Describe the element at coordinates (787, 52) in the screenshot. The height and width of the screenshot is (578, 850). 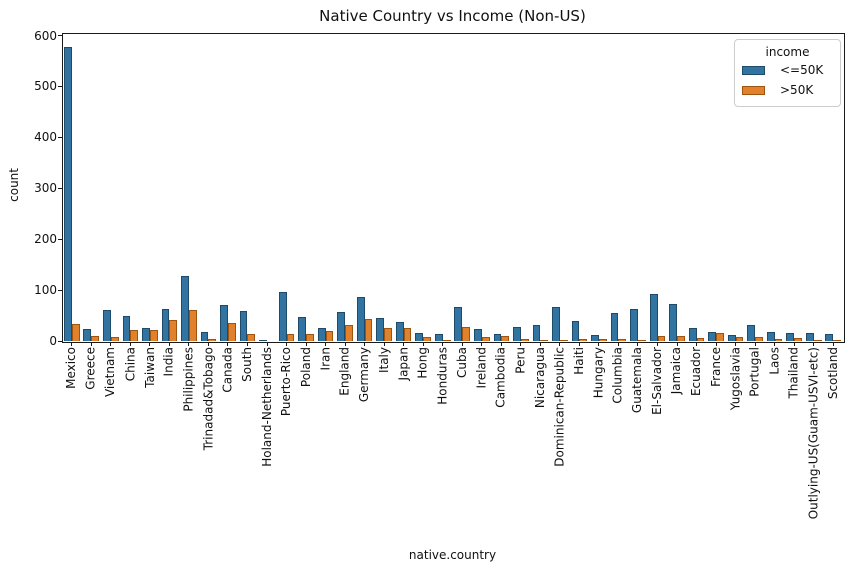
I see `legend-title: income` at that location.